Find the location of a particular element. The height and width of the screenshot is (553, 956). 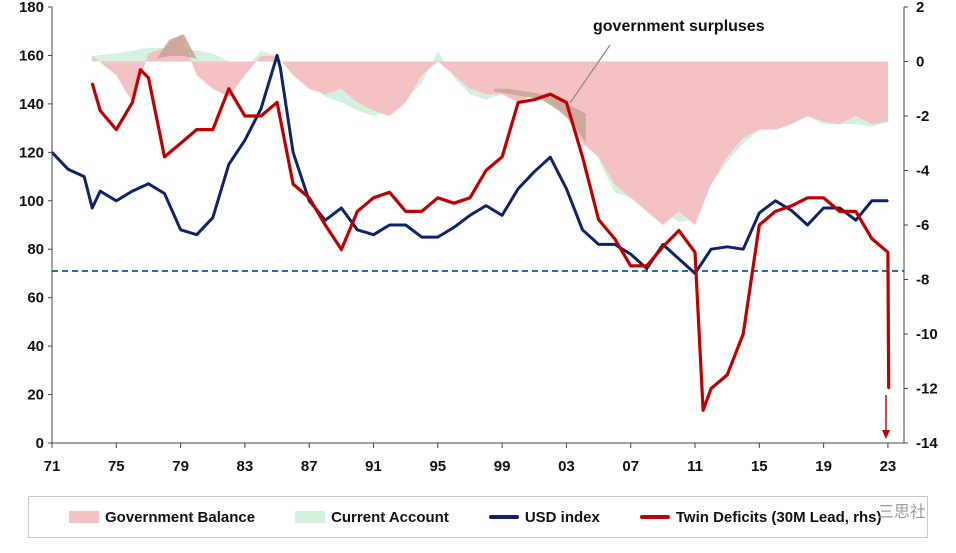

annotation-pointer is located at coordinates (590, 74).